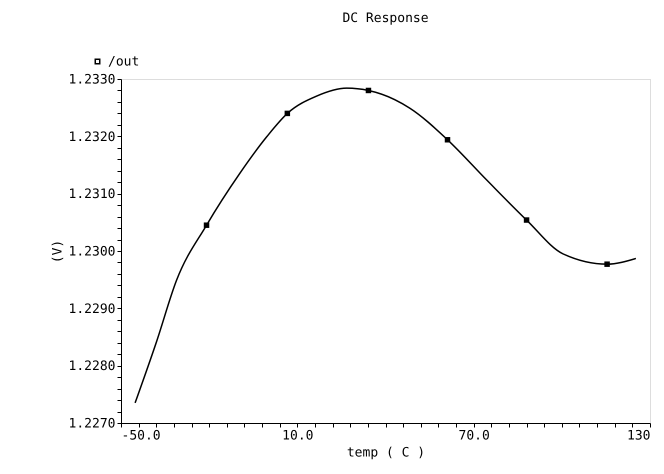 The height and width of the screenshot is (474, 664). What do you see at coordinates (92, 424) in the screenshot?
I see `y-tick-label: 1.2270` at bounding box center [92, 424].